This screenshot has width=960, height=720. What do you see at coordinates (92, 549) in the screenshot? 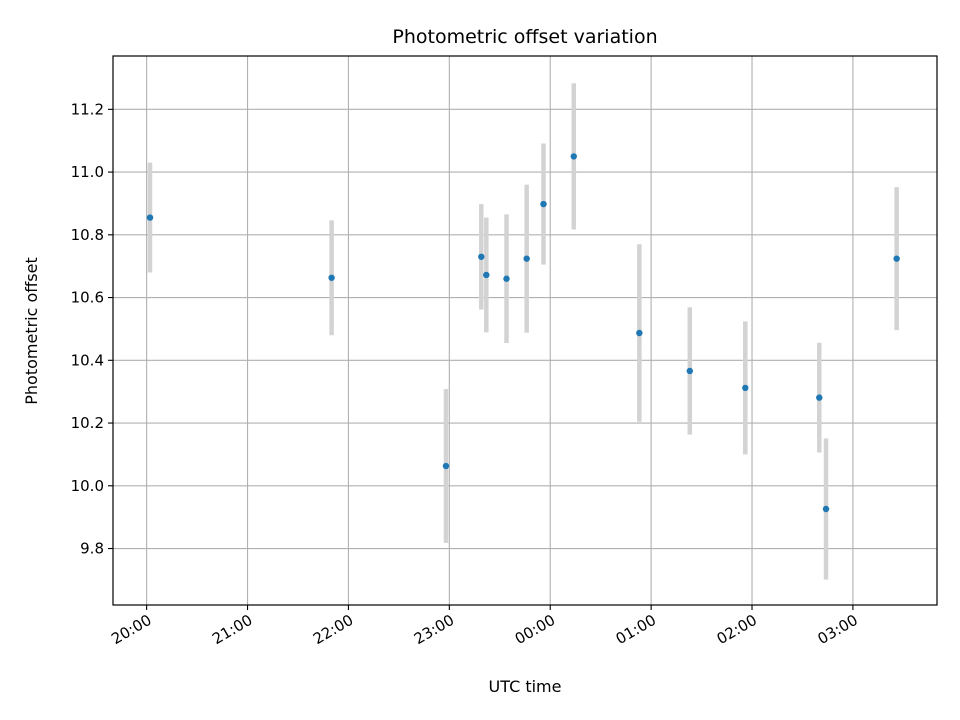
I see `y-tick-label: 9.8` at bounding box center [92, 549].